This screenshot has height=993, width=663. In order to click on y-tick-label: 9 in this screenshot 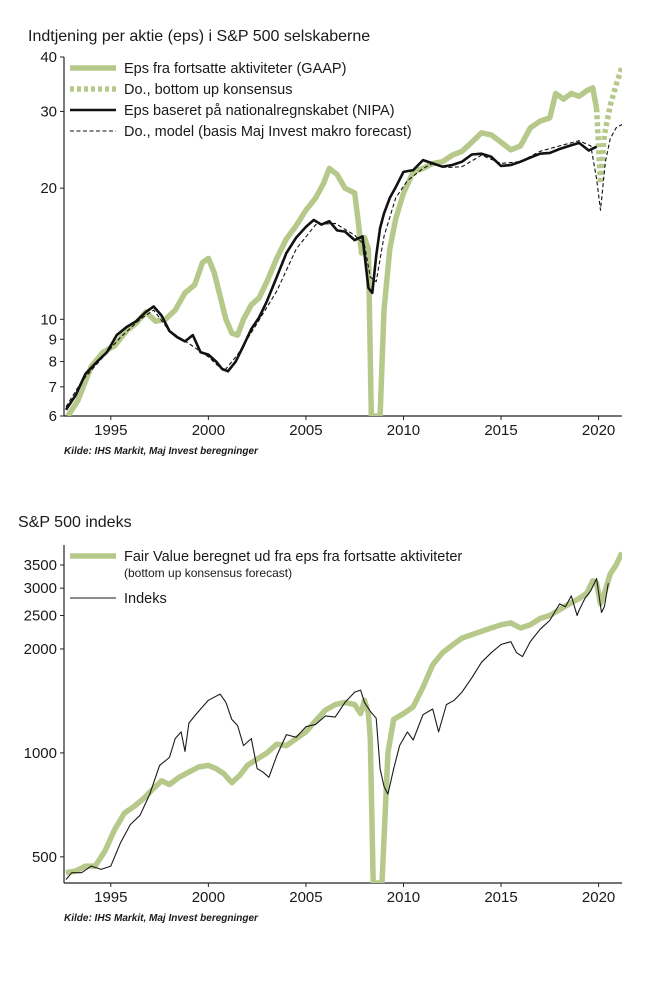, I will do `click(53, 339)`.